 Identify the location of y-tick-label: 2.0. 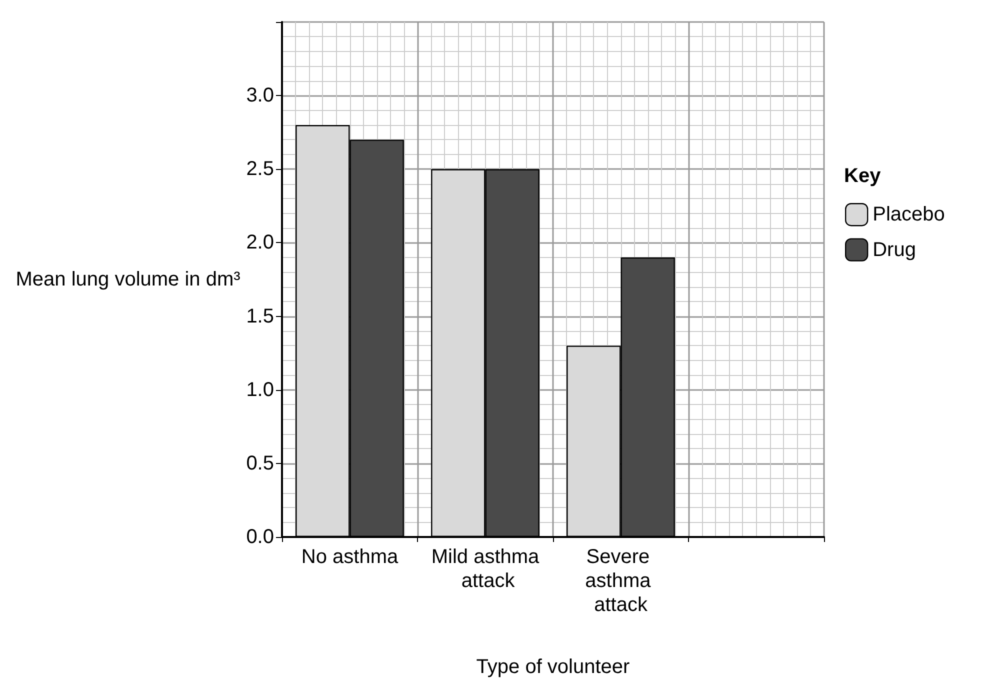
(260, 243).